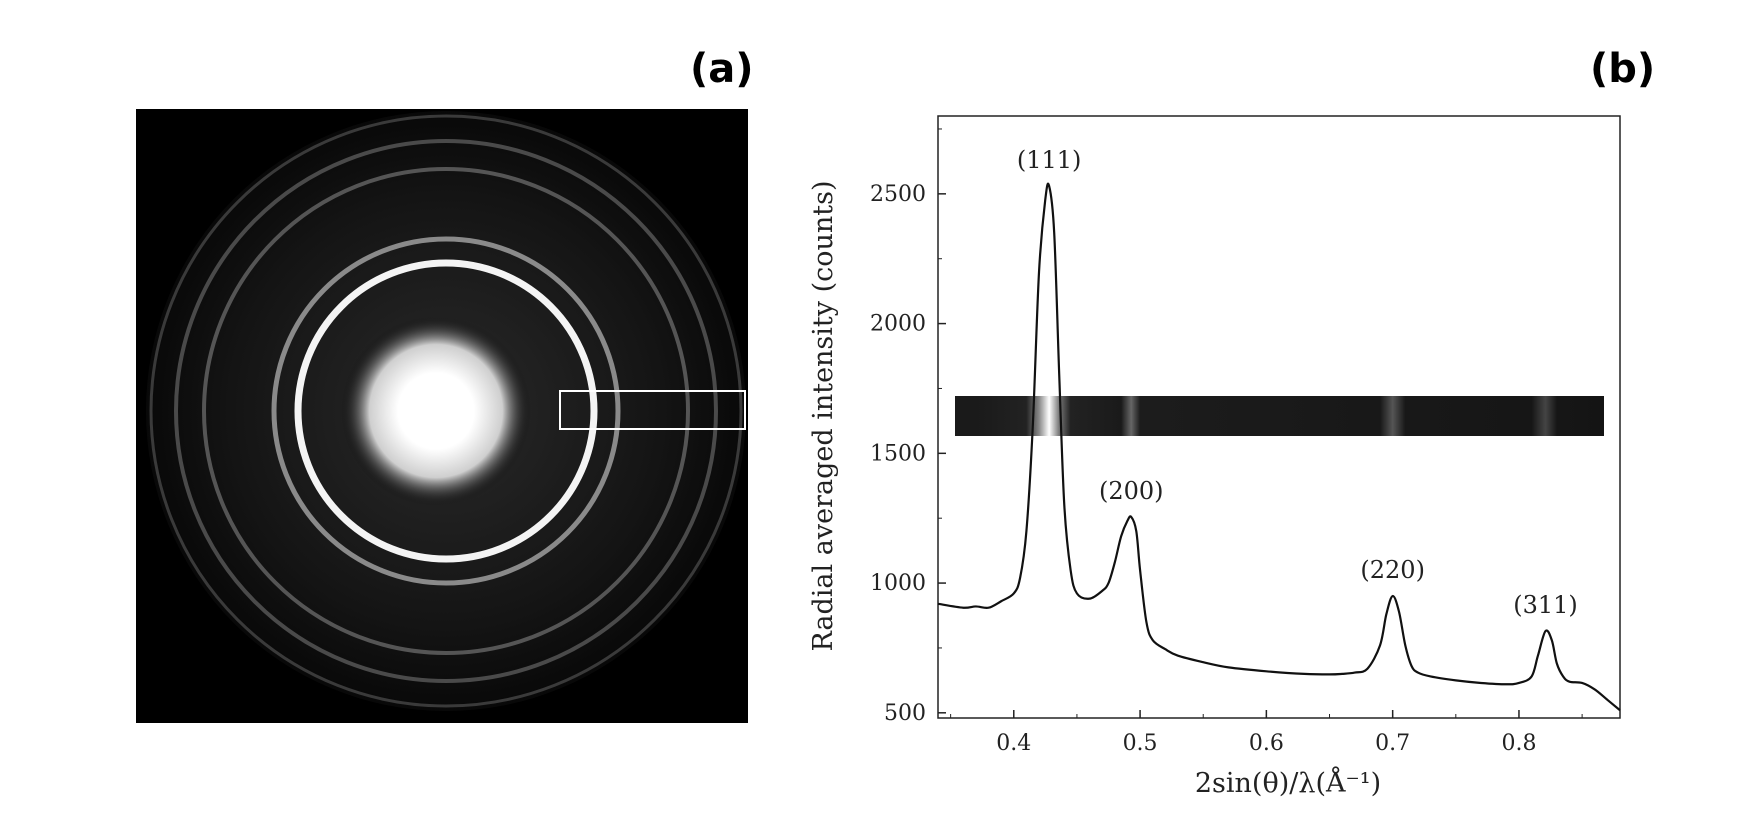  I want to click on peak-label: (311), so click(1545, 605).